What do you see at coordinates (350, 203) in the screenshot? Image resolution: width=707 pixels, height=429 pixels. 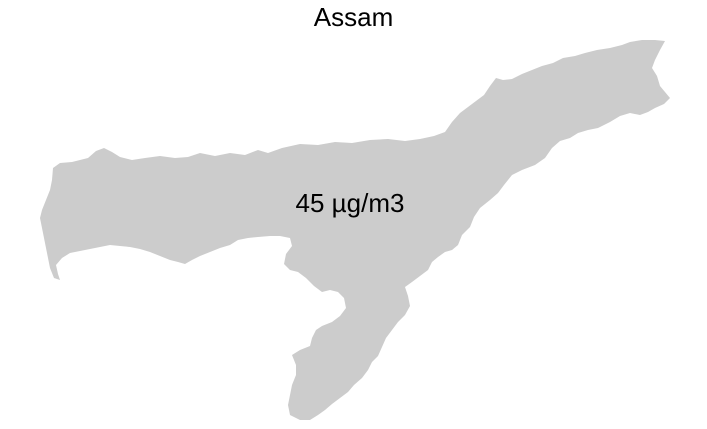 I see `region-value-label: 45 µg/m3` at bounding box center [350, 203].